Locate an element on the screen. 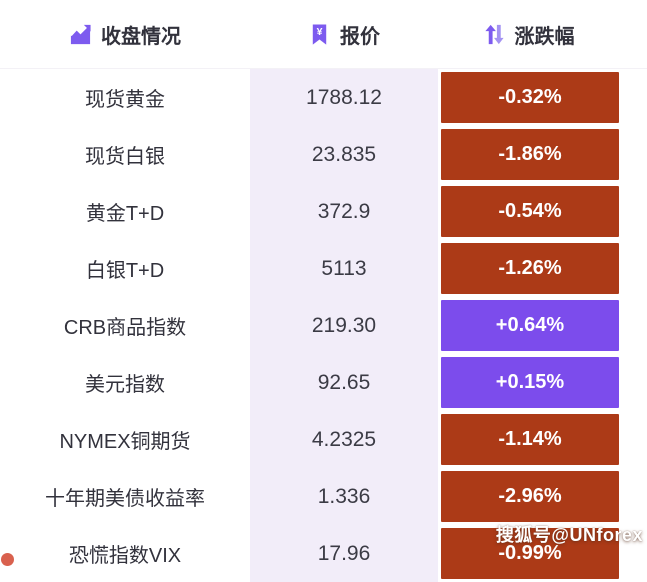  change-cell: +0.15% is located at coordinates (542, 382).